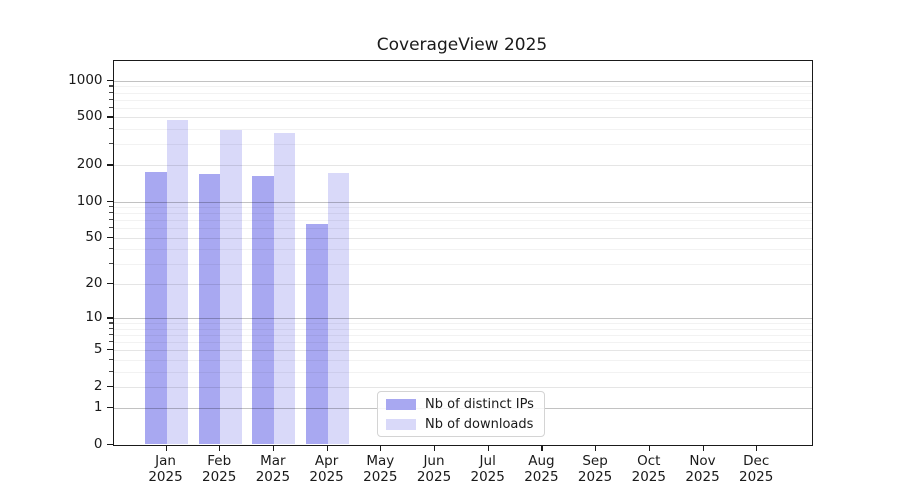 The height and width of the screenshot is (500, 900). I want to click on x-tick-label-jun: Jun 2025, so click(434, 469).